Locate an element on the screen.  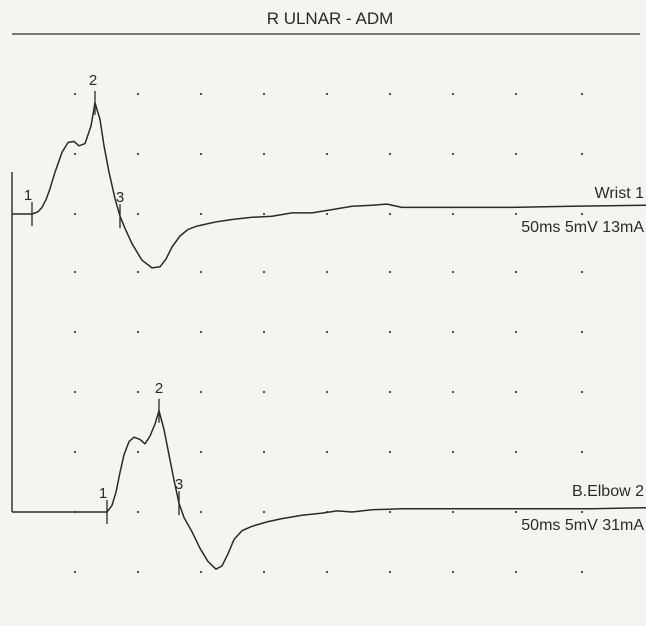
trace-settings-1: 50ms 5mV 13mA is located at coordinates (582, 227).